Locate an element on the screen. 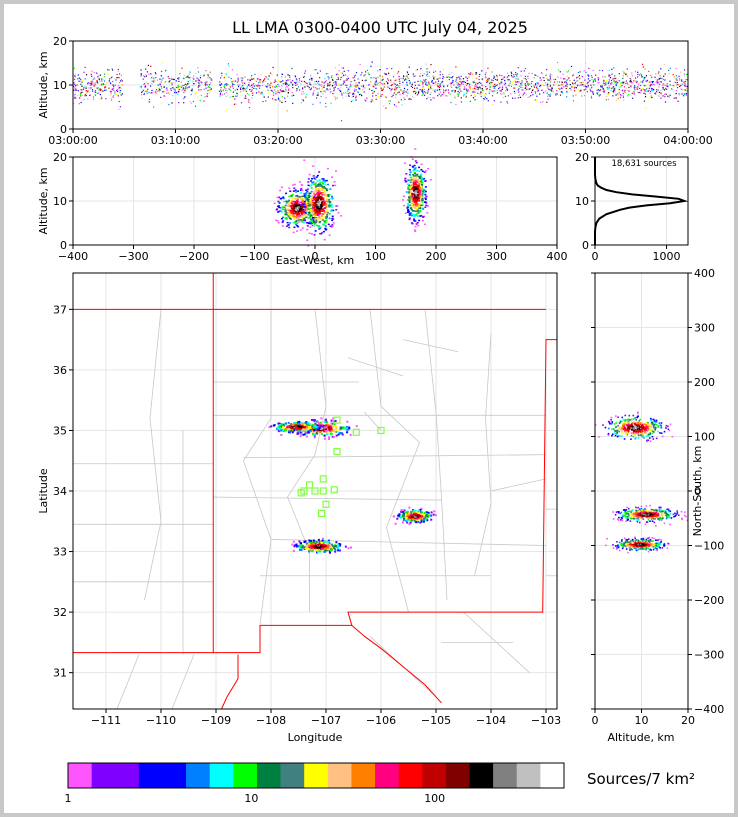 The height and width of the screenshot is (817, 738). time-height-xtick: 03:40:00 is located at coordinates (482, 140).